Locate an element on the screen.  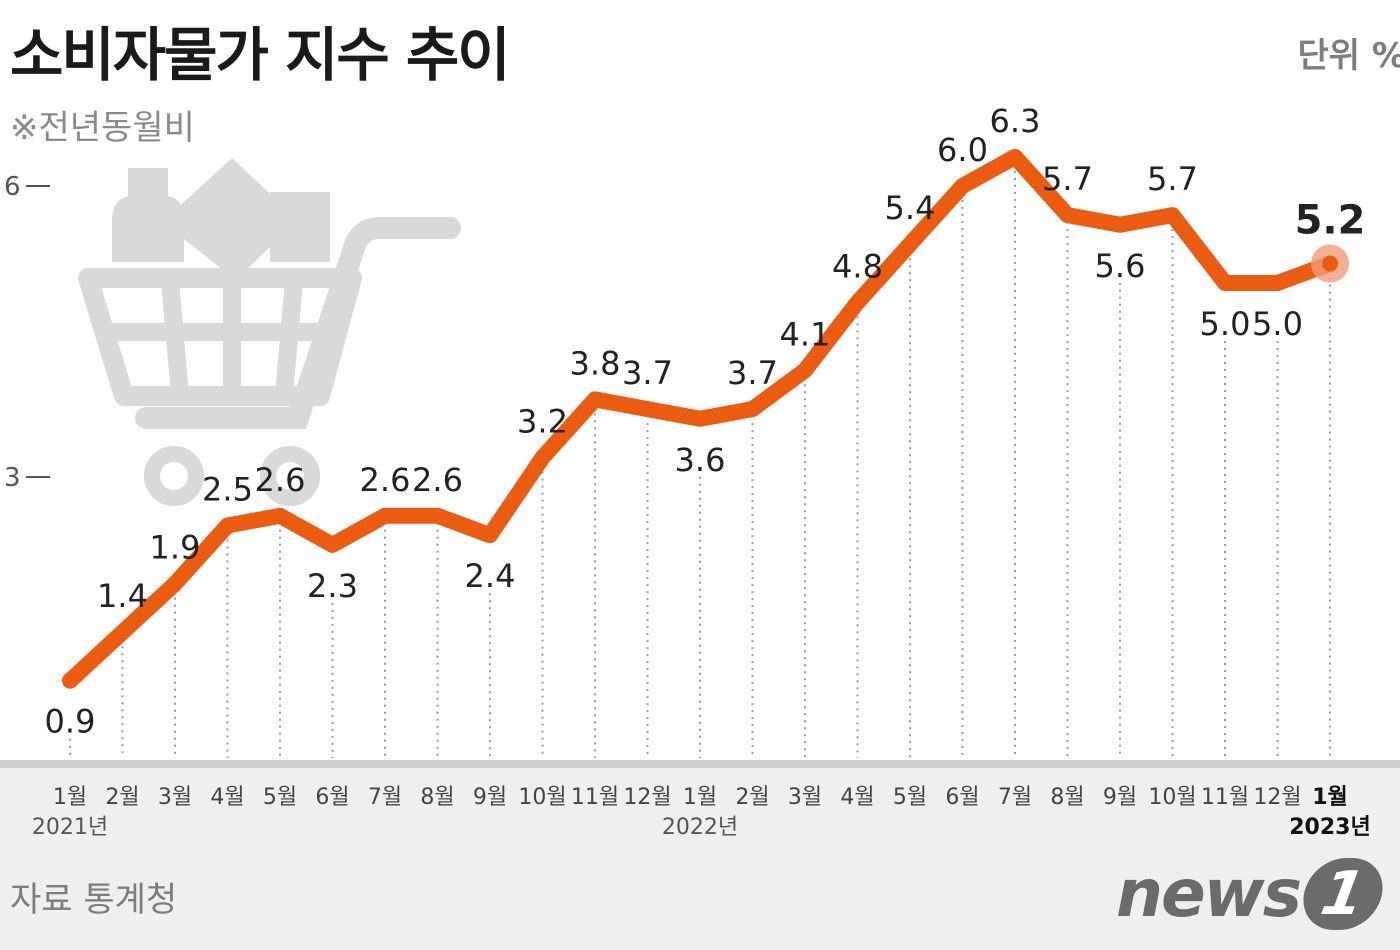
data-label: 4.8 is located at coordinates (857, 266).